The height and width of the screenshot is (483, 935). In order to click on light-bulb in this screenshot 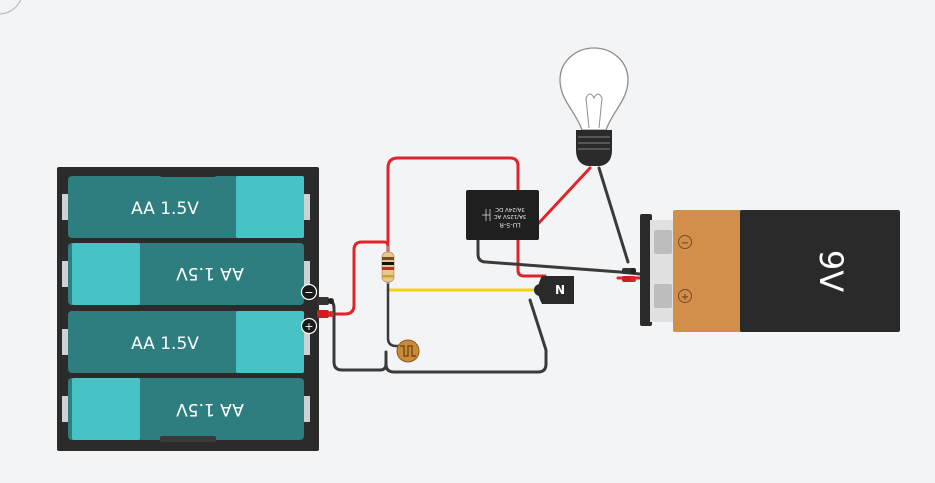, I will do `click(594, 106)`.